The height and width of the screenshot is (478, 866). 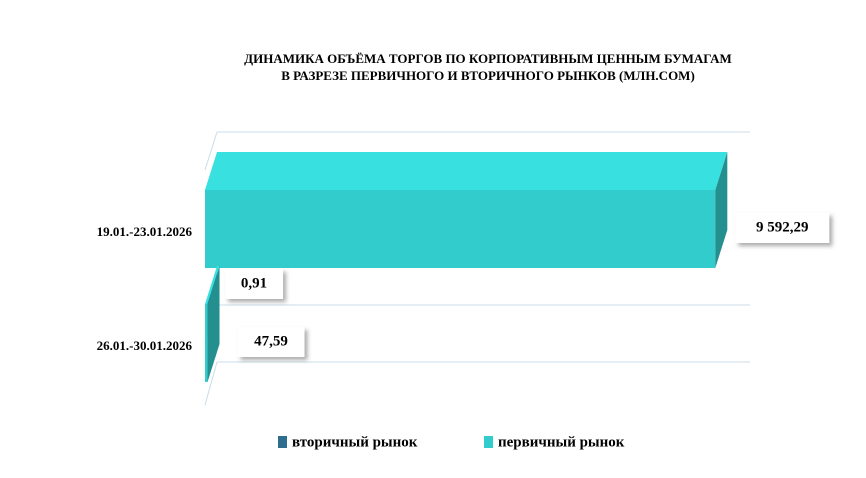 What do you see at coordinates (145, 345) in the screenshot?
I see `y-tick-label: 26.01.-30.01.2026` at bounding box center [145, 345].